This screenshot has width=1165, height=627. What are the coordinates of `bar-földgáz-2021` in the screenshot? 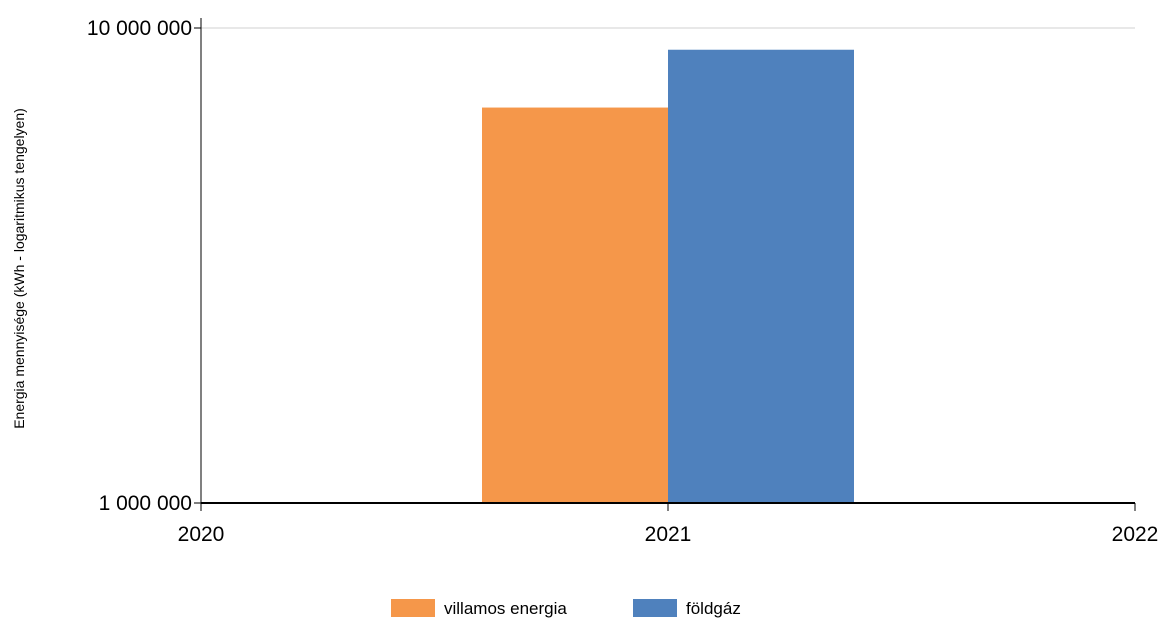 It's located at (761, 276).